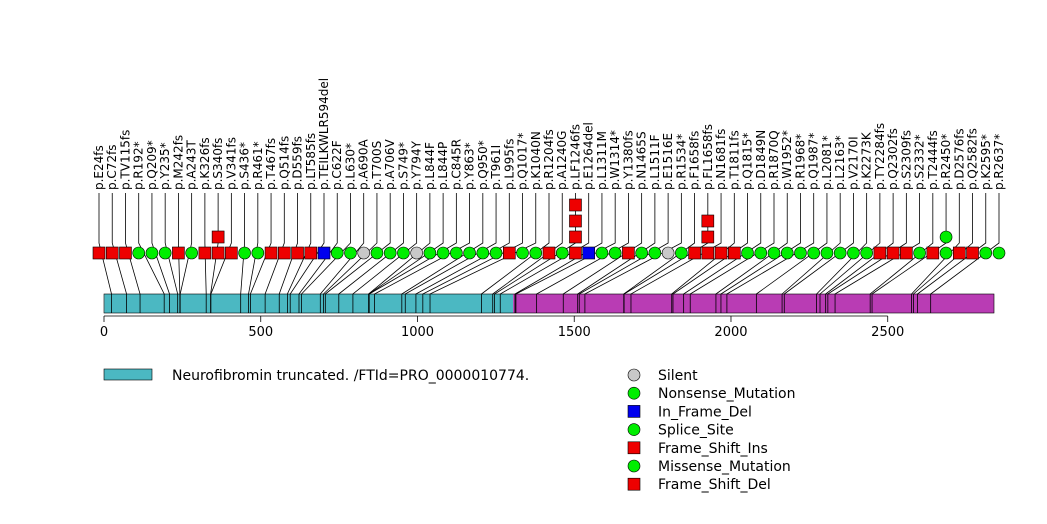  Describe the element at coordinates (705, 412) in the screenshot. I see `legend-label: In_Frame_Del` at that location.